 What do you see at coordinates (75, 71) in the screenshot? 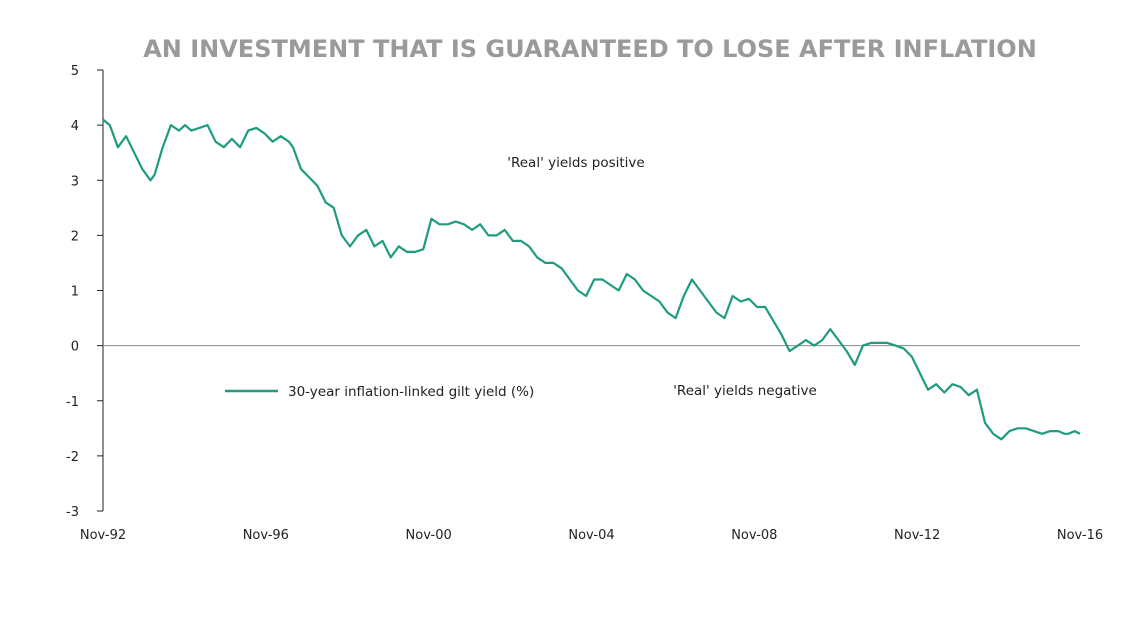
I see `y-tick-label: 5` at bounding box center [75, 71].